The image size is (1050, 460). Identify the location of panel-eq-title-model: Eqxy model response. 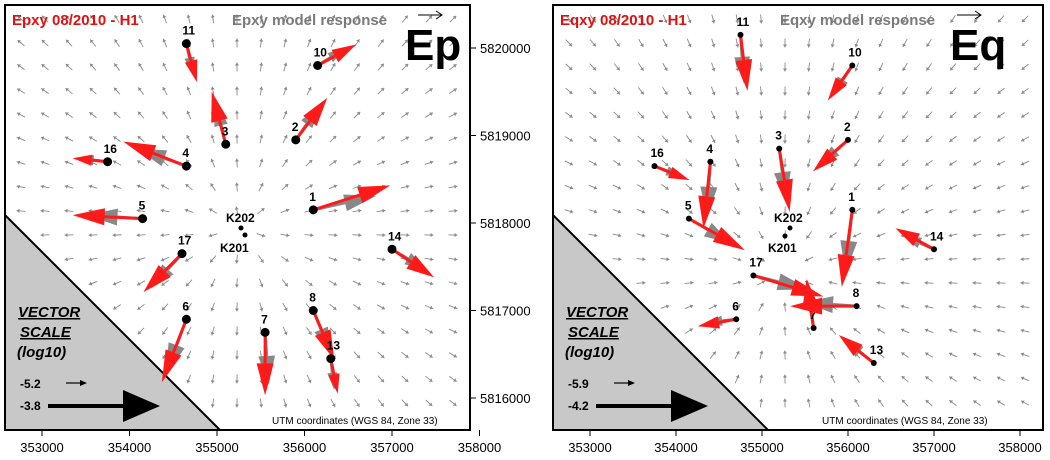
(857, 20).